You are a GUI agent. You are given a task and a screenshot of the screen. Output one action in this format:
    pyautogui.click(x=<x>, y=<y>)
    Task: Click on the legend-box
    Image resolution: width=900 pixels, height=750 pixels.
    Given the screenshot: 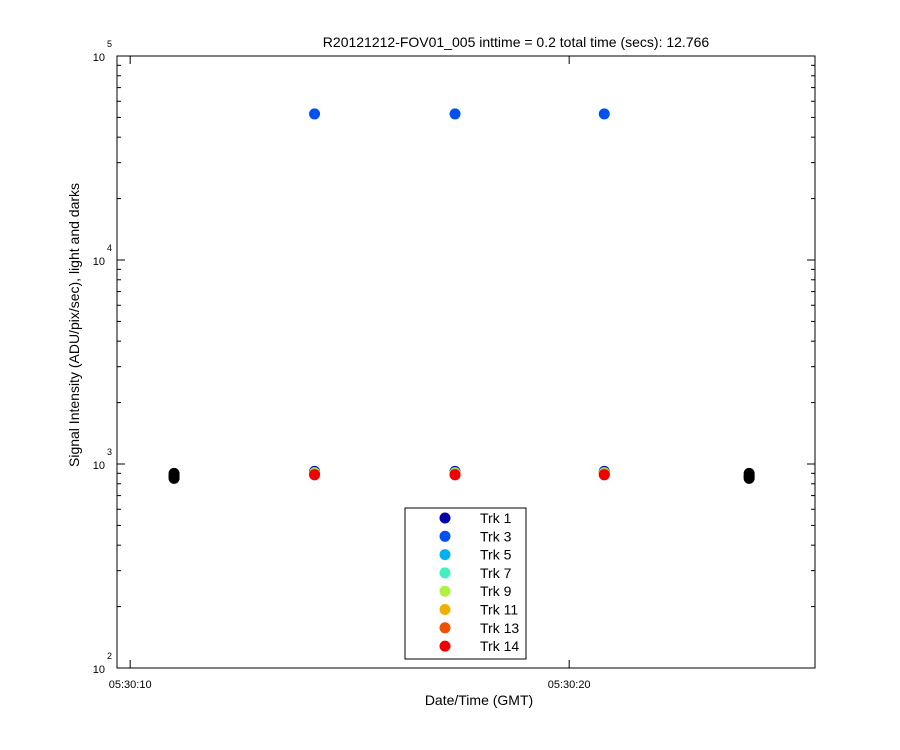 What is the action you would take?
    pyautogui.click(x=465, y=583)
    